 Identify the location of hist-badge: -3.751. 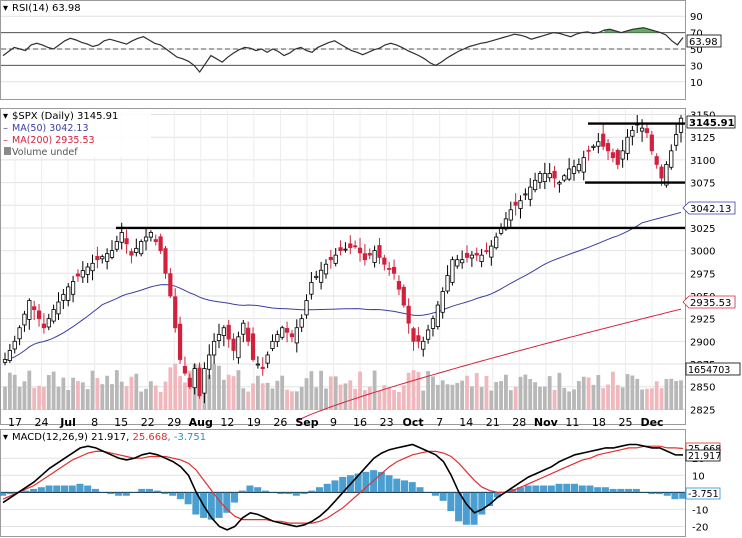
(703, 493).